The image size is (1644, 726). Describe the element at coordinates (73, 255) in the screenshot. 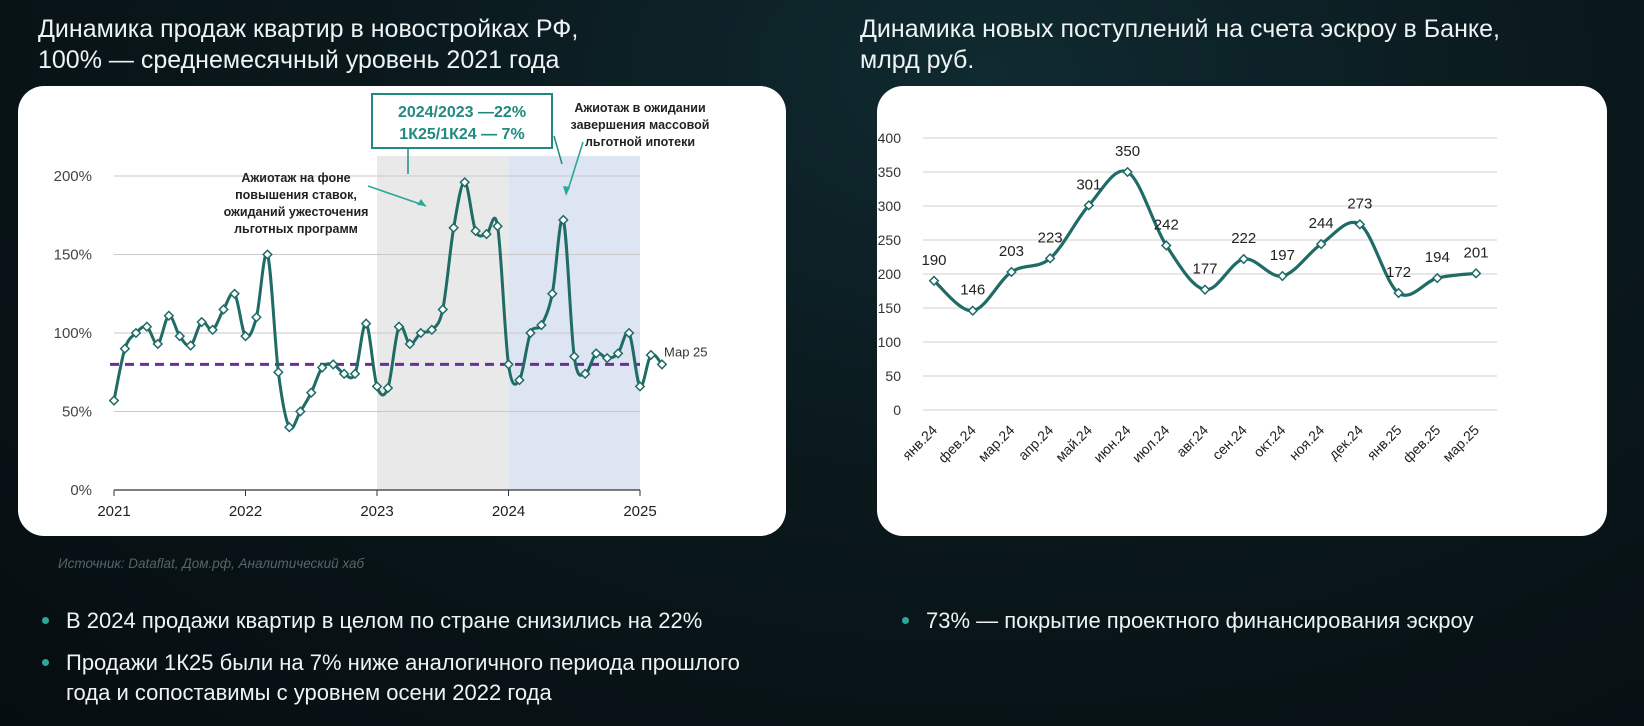

I see `y-tick-label: 150%` at that location.